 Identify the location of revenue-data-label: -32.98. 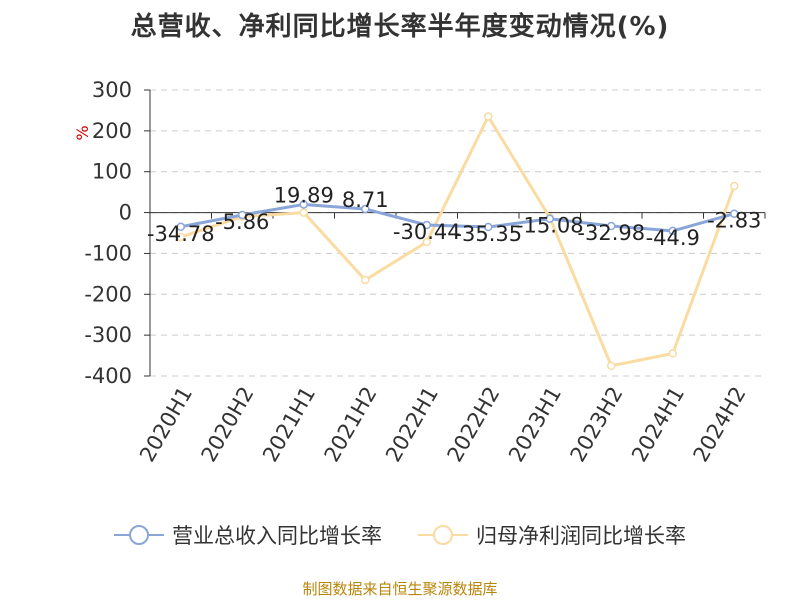
(611, 233).